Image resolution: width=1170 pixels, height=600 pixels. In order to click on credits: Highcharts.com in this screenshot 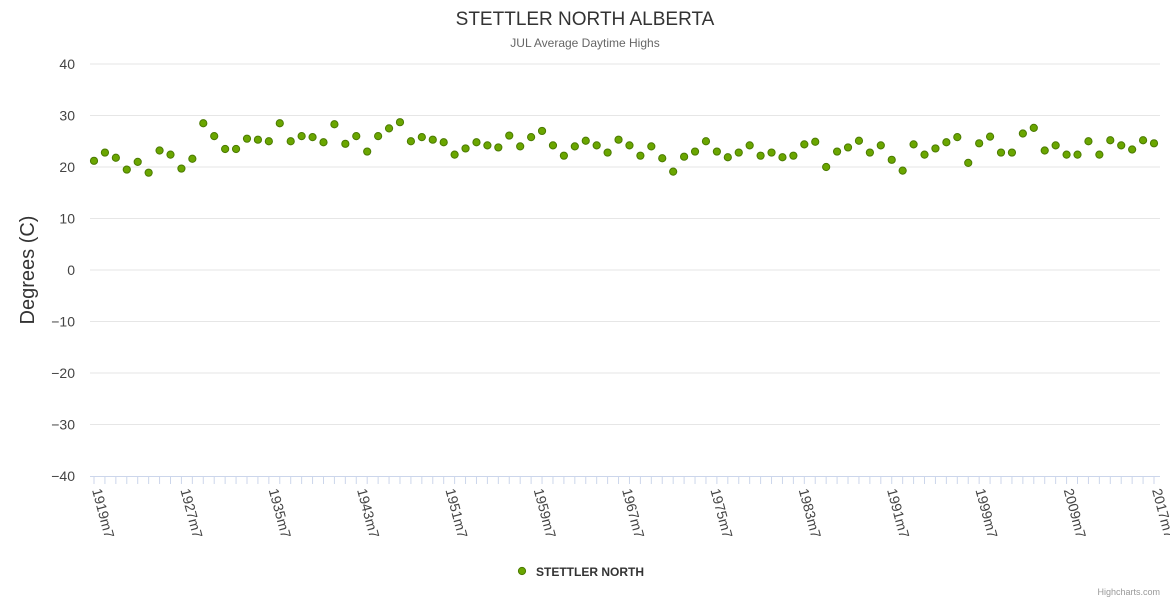, I will do `click(1128, 592)`.